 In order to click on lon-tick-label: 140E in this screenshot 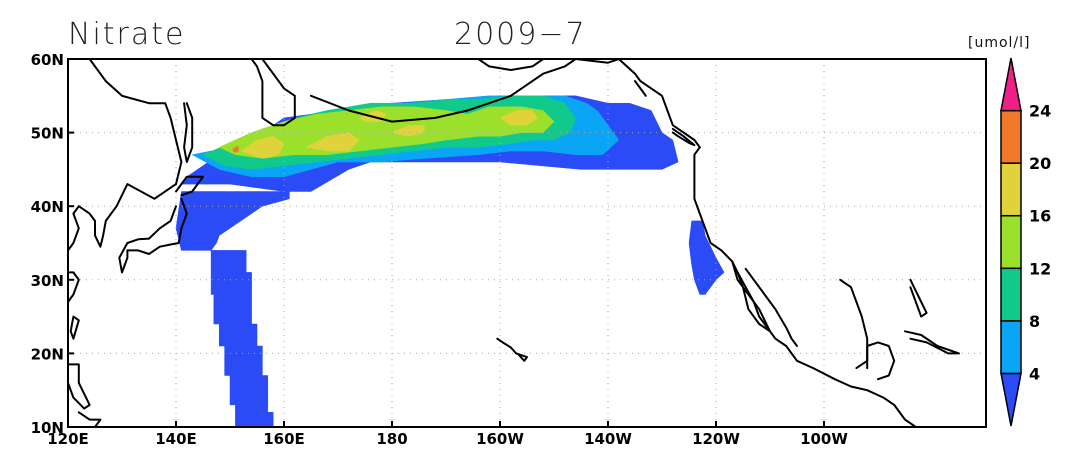, I will do `click(176, 439)`.